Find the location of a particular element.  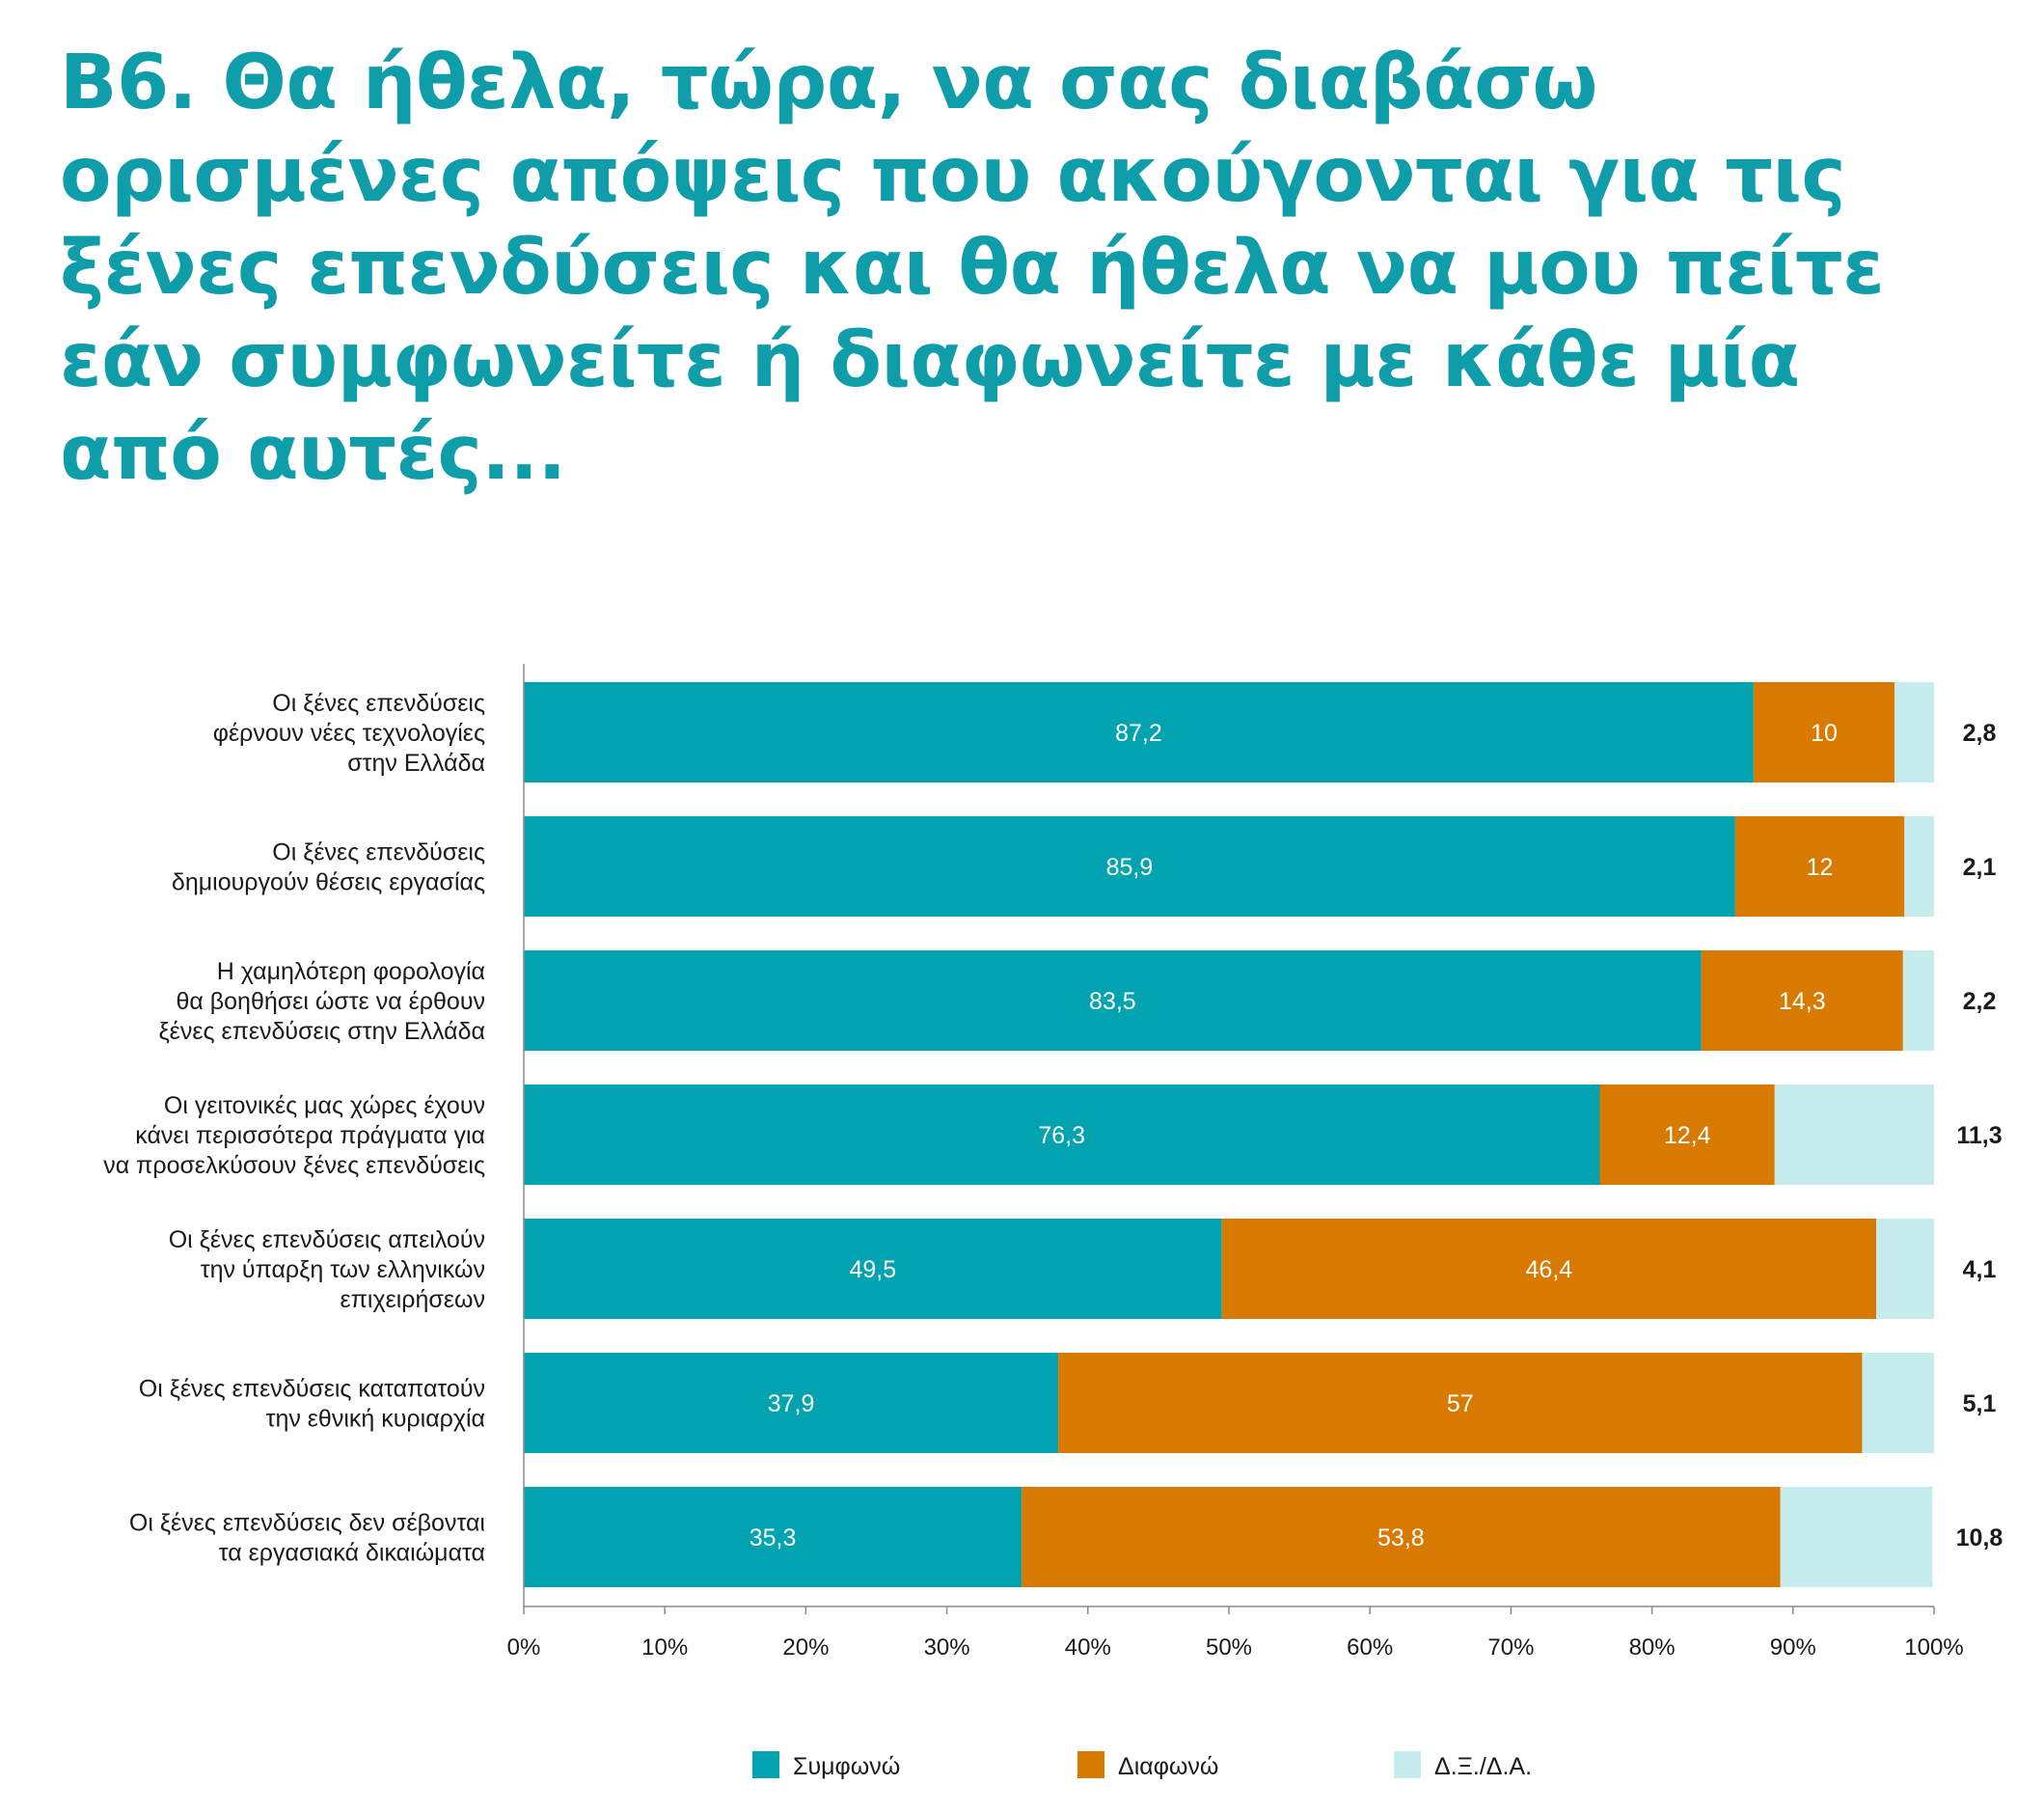

data-label-disagree: 12 is located at coordinates (1821, 868).